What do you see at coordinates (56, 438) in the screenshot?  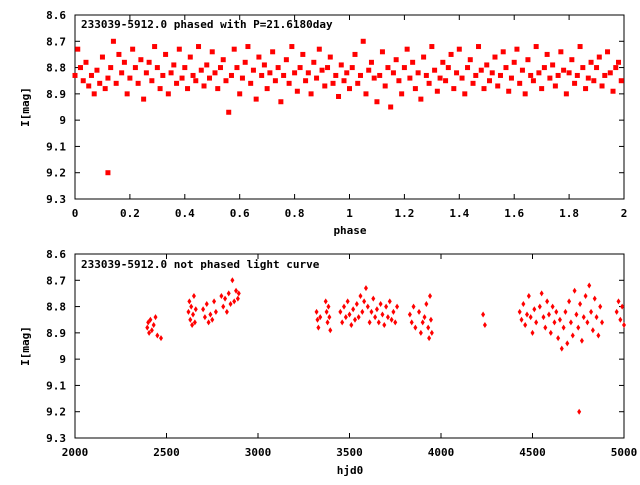 I see `y-tick-label: 9.3` at bounding box center [56, 438].